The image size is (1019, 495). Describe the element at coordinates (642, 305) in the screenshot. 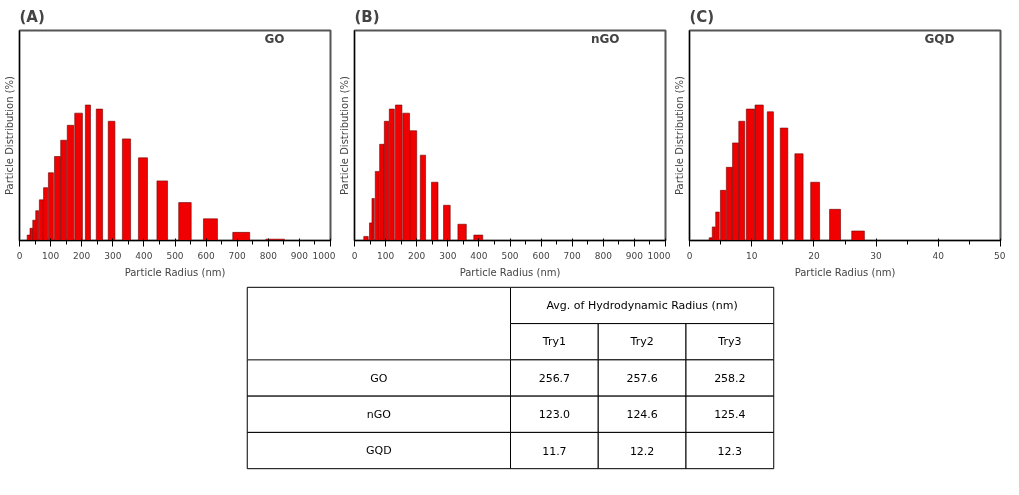

I see `text: Avg. of Hydrodynamic Radius (nm)` at that location.